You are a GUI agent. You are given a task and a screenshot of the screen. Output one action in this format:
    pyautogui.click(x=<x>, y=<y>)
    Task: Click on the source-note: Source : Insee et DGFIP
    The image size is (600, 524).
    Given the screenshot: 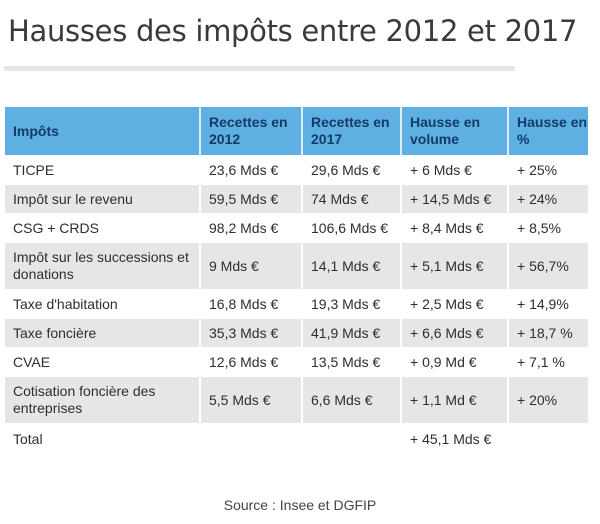 What is the action you would take?
    pyautogui.click(x=300, y=505)
    